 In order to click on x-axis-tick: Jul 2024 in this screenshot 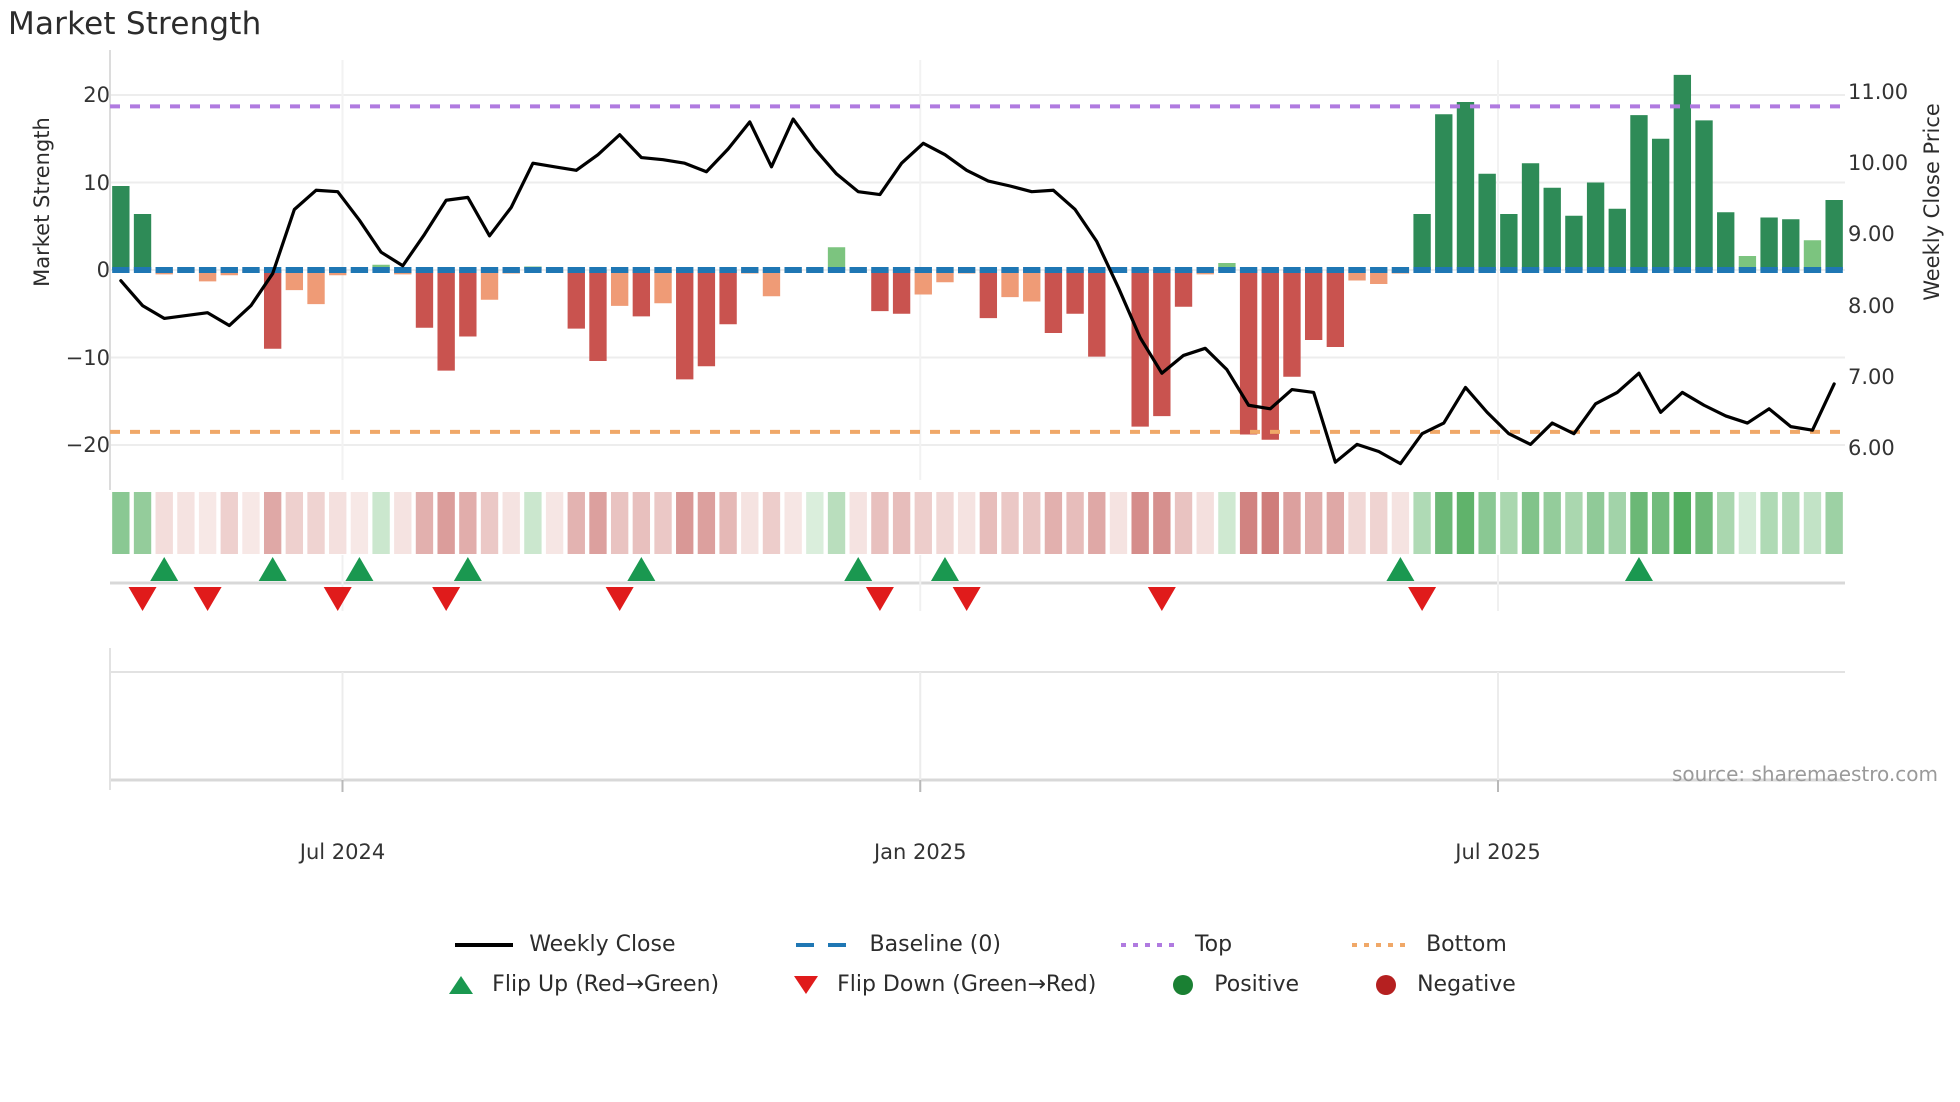, I will do `click(342, 852)`.